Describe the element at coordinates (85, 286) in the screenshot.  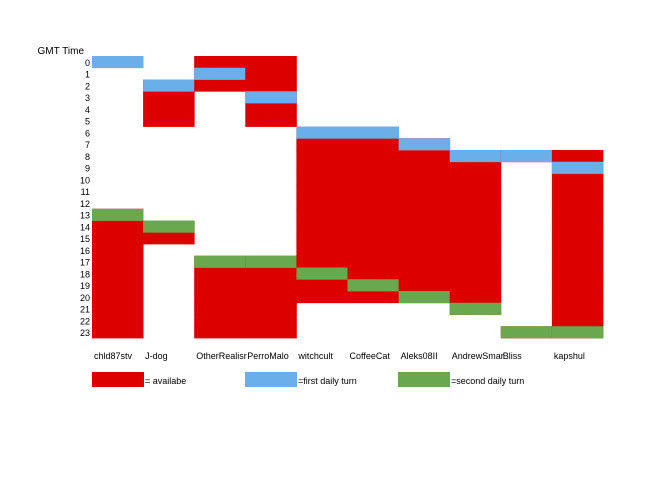
I see `hour-label: 19` at that location.